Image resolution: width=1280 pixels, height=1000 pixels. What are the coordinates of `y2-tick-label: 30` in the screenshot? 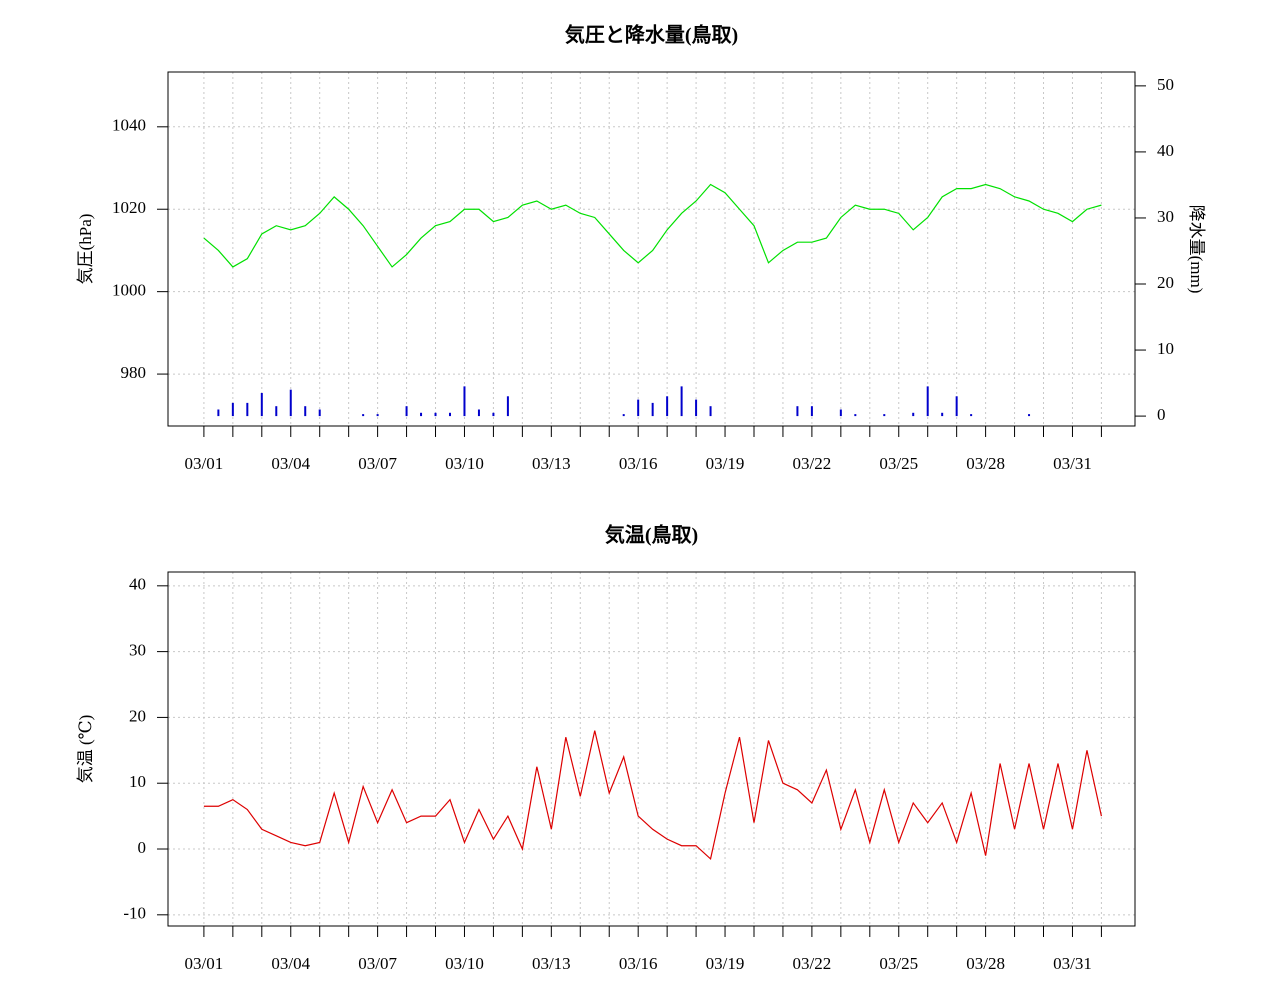 It's located at (1165, 216).